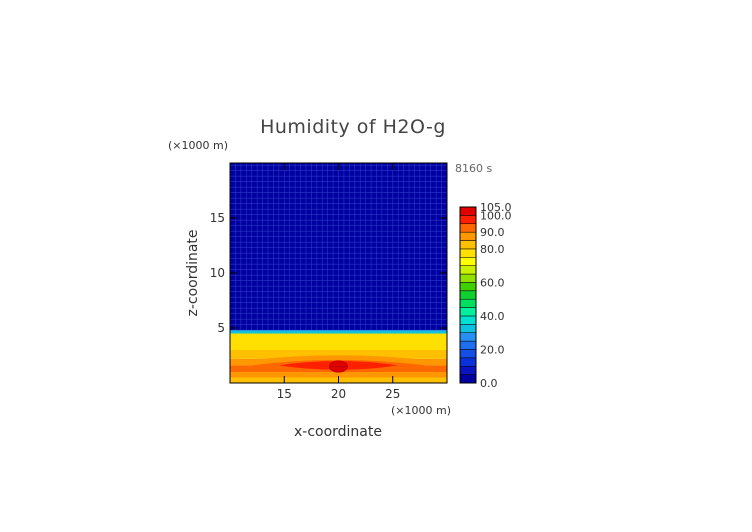 This screenshot has height=532, width=752. What do you see at coordinates (338, 282) in the screenshot?
I see `x-axis-ticks: 15 20 25` at bounding box center [338, 282].